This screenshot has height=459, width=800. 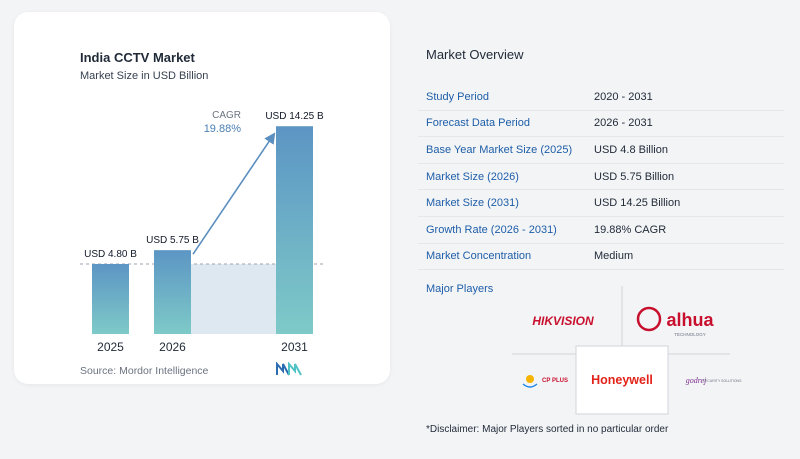 What do you see at coordinates (234, 193) in the screenshot?
I see `cagr-arrow` at bounding box center [234, 193].